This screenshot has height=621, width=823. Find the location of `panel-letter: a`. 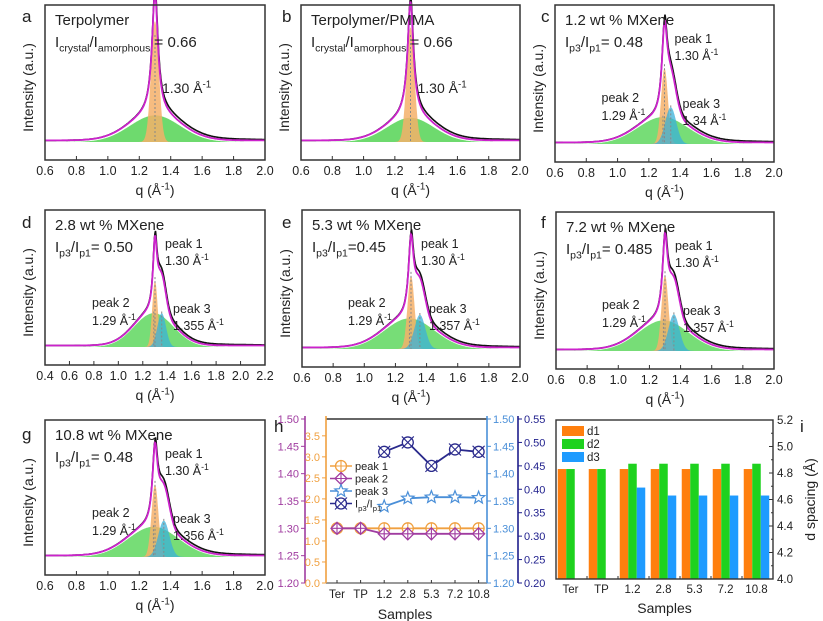

panel-letter: a is located at coordinates (27, 16).